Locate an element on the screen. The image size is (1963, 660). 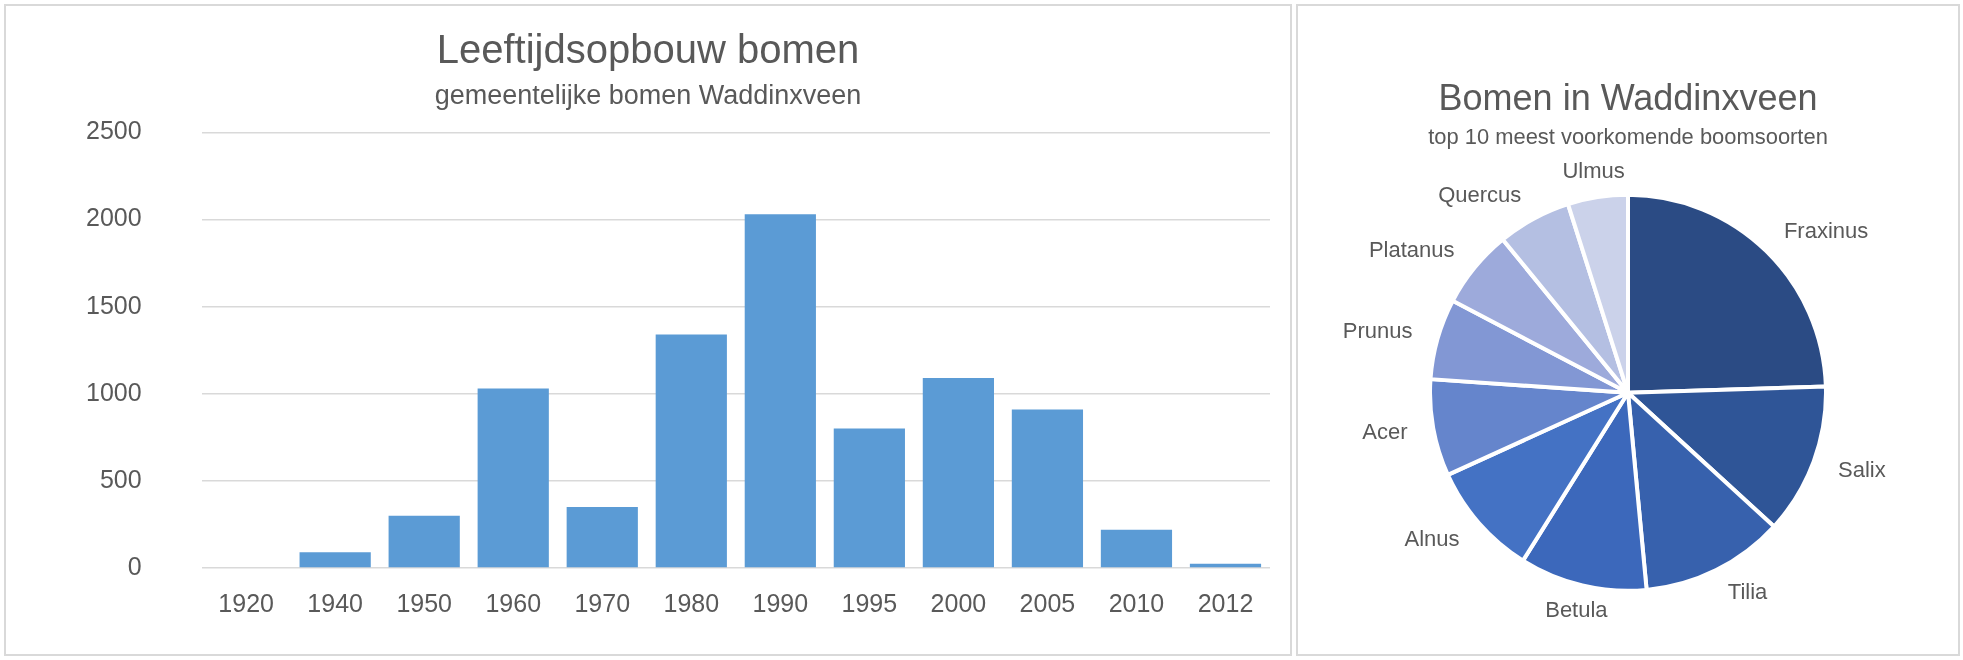
x-tick-label: 1980 is located at coordinates (691, 602).